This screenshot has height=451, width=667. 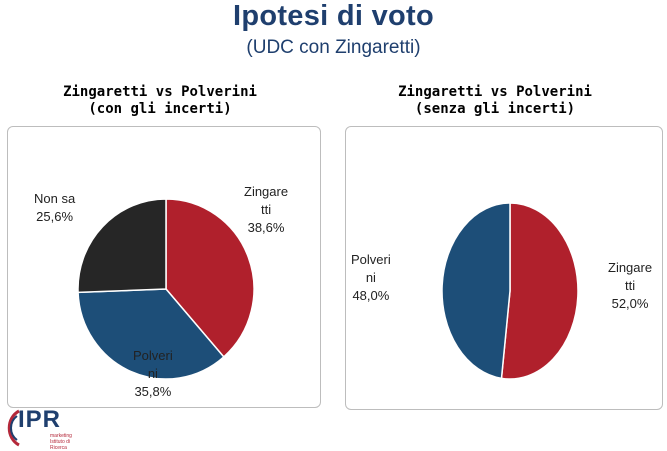 What do you see at coordinates (13, 428) in the screenshot?
I see `ipr-swoosh-logo-icon` at bounding box center [13, 428].